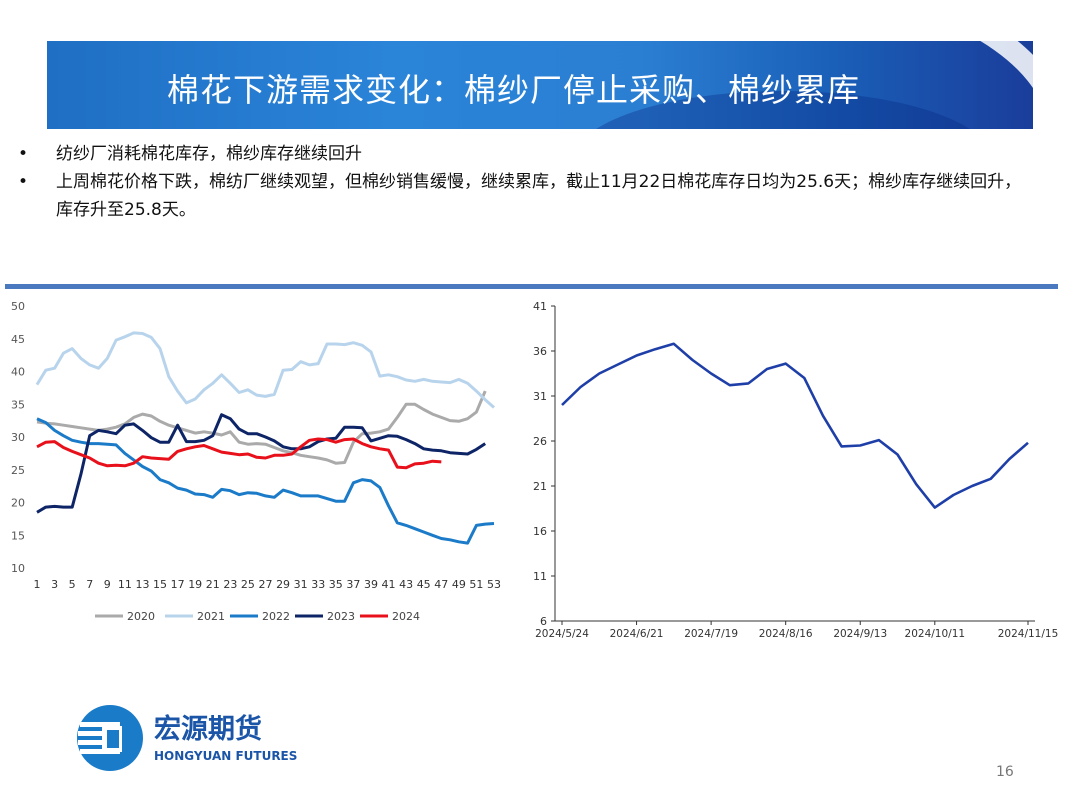 Image resolution: width=1080 pixels, height=810 pixels. I want to click on x-tick-label: 37, so click(353, 584).